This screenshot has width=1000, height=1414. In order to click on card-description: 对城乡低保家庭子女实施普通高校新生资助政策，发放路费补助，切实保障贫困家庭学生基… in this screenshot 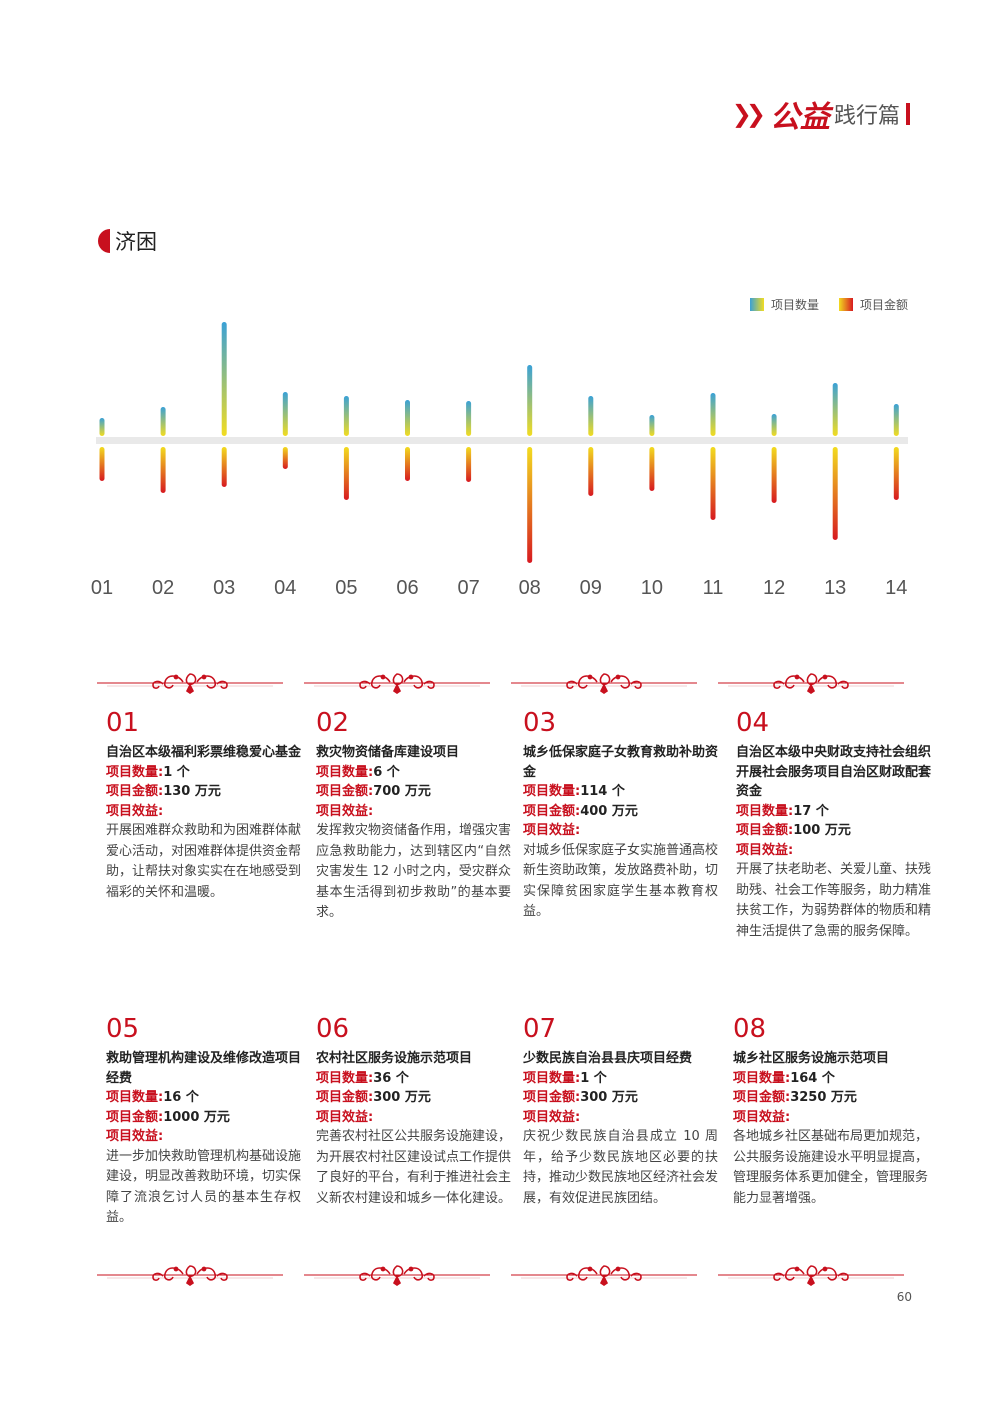, I will do `click(621, 881)`.